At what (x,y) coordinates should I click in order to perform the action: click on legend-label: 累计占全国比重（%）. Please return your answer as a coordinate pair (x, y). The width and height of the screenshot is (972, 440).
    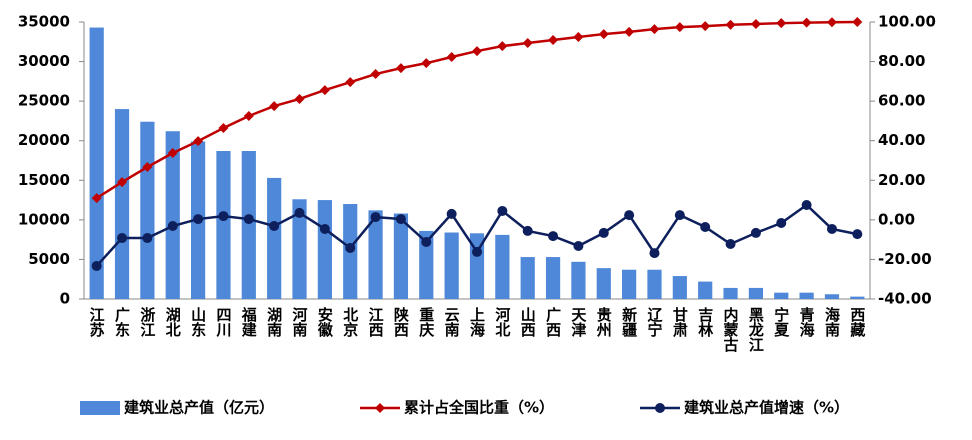
    Looking at the image, I should click on (479, 408).